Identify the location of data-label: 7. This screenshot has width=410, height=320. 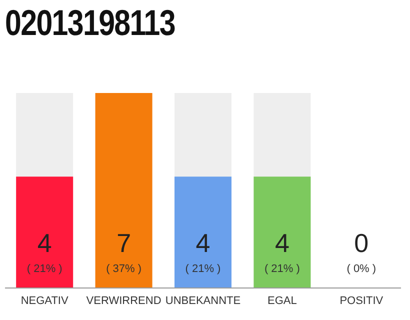
(124, 243).